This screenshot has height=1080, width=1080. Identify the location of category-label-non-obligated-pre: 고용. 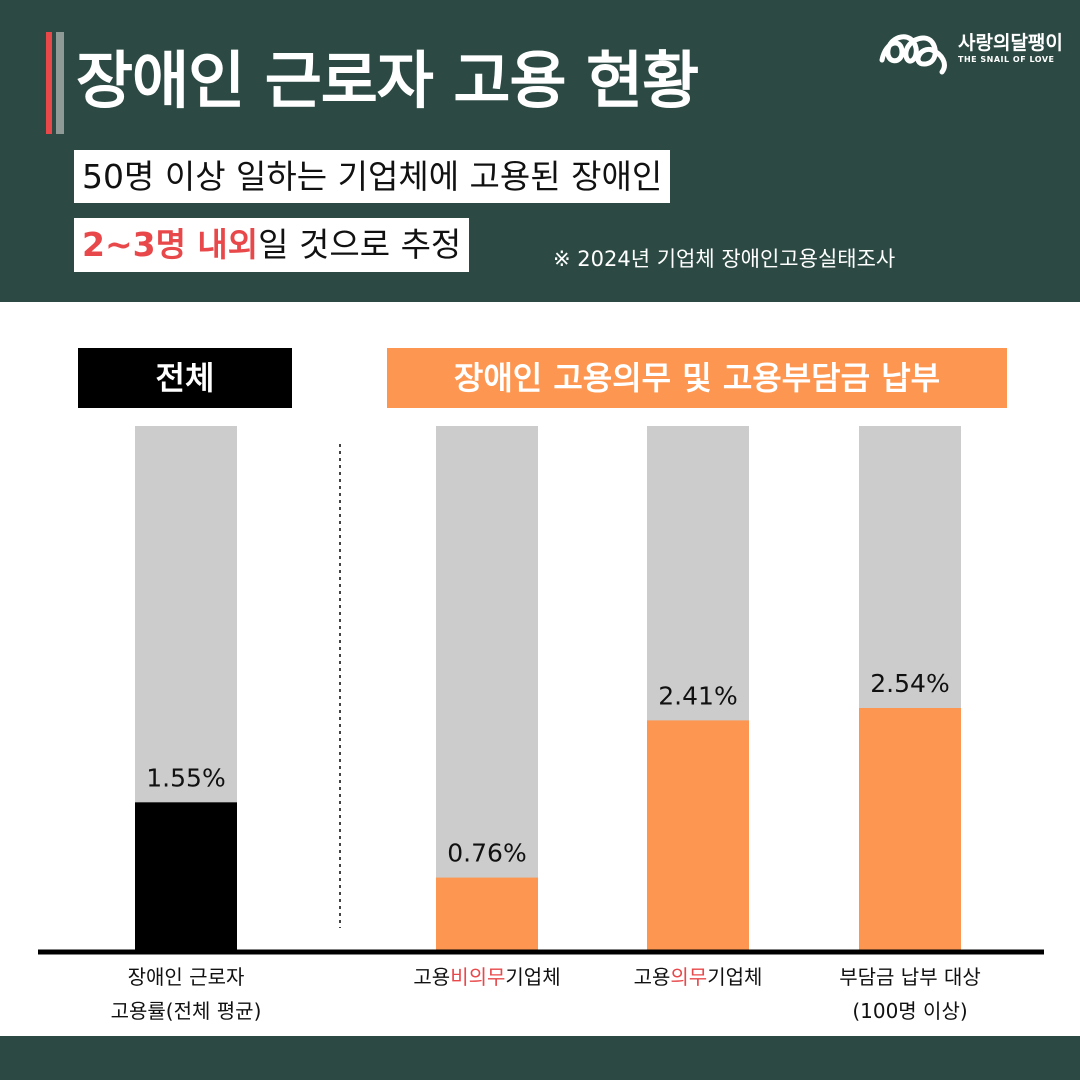
(432, 977).